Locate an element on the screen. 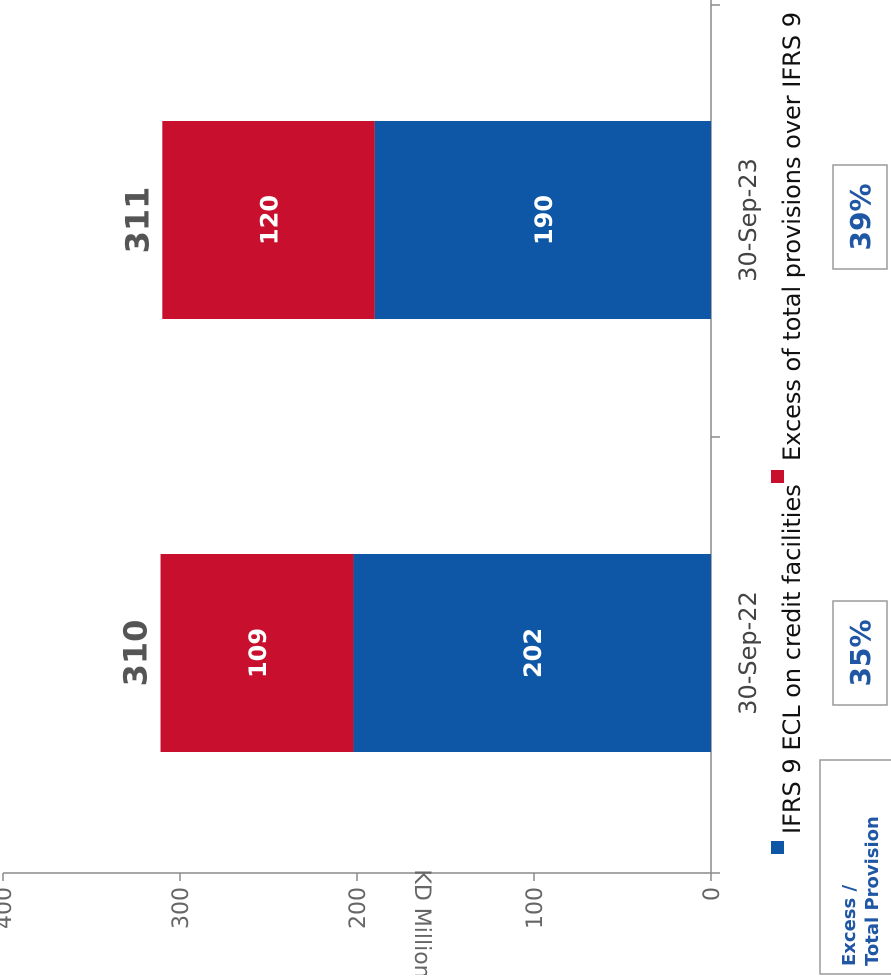  bar-data-label: 109 is located at coordinates (258, 653).